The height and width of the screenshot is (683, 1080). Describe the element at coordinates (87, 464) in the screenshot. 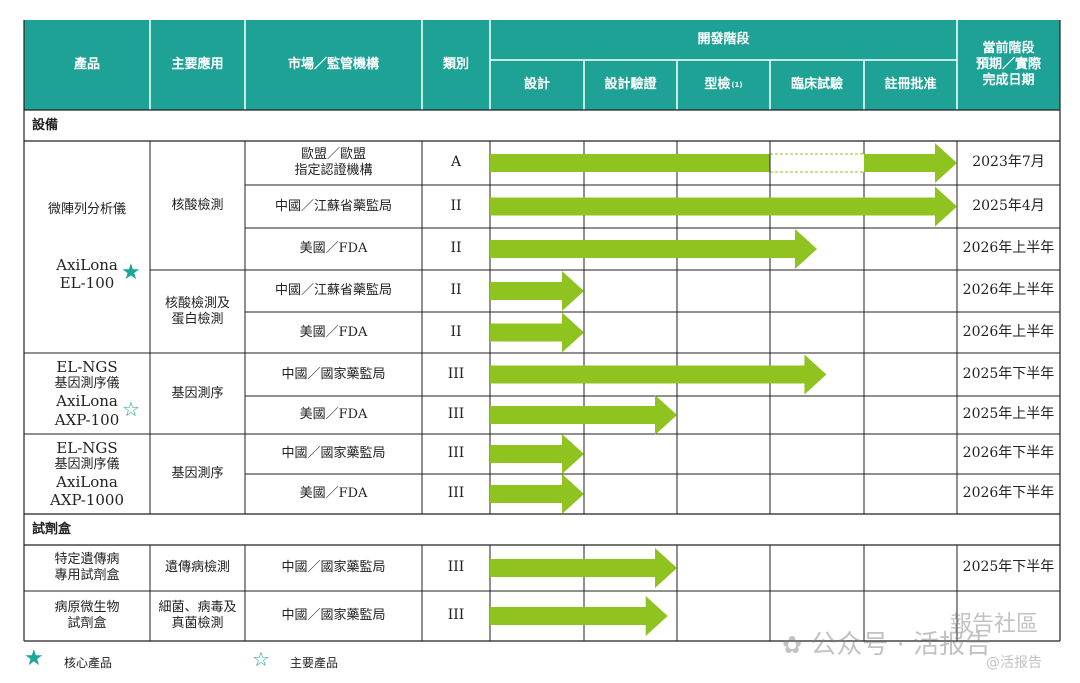

I see `product-axp1000-type: 基因測序儀` at that location.